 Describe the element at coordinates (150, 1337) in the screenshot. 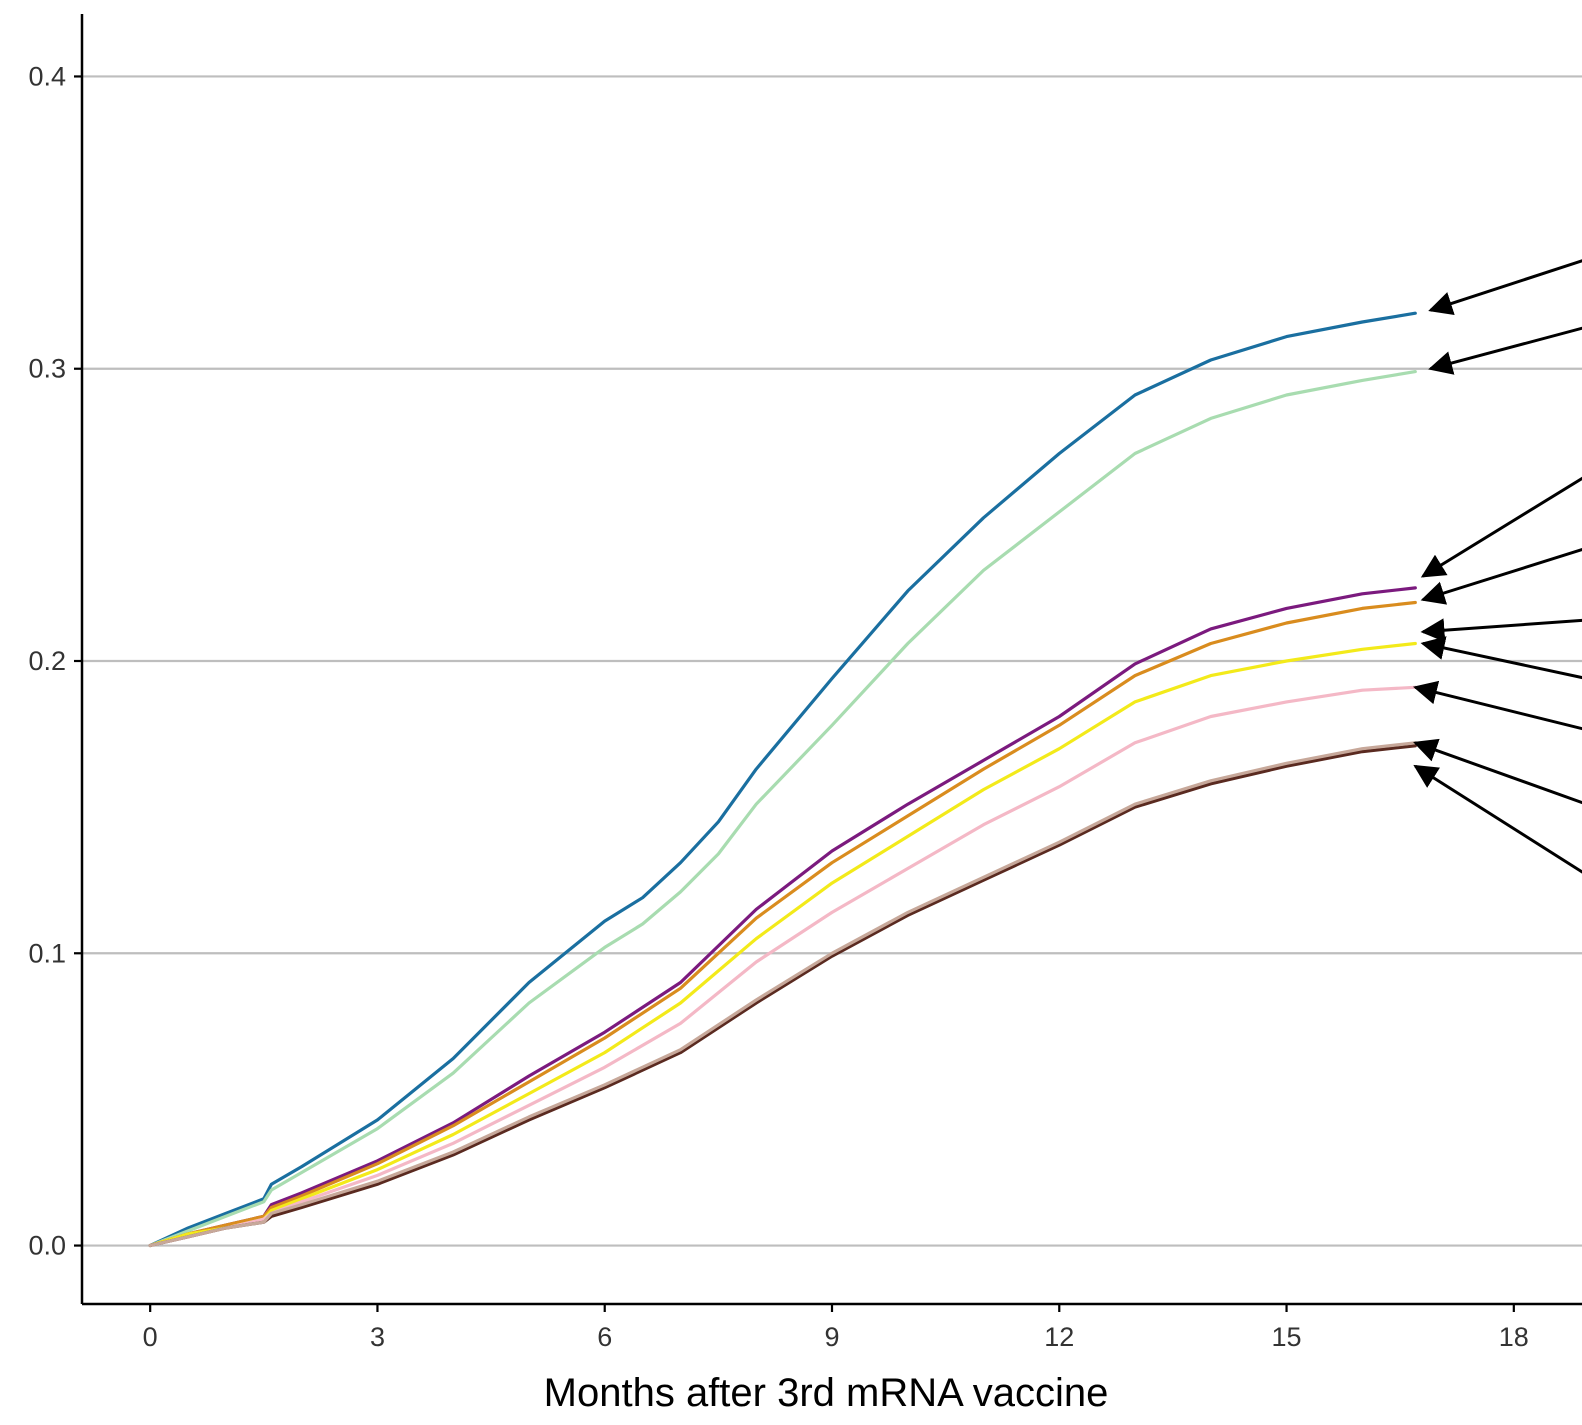

I see `x-tick-label-0: 0` at that location.